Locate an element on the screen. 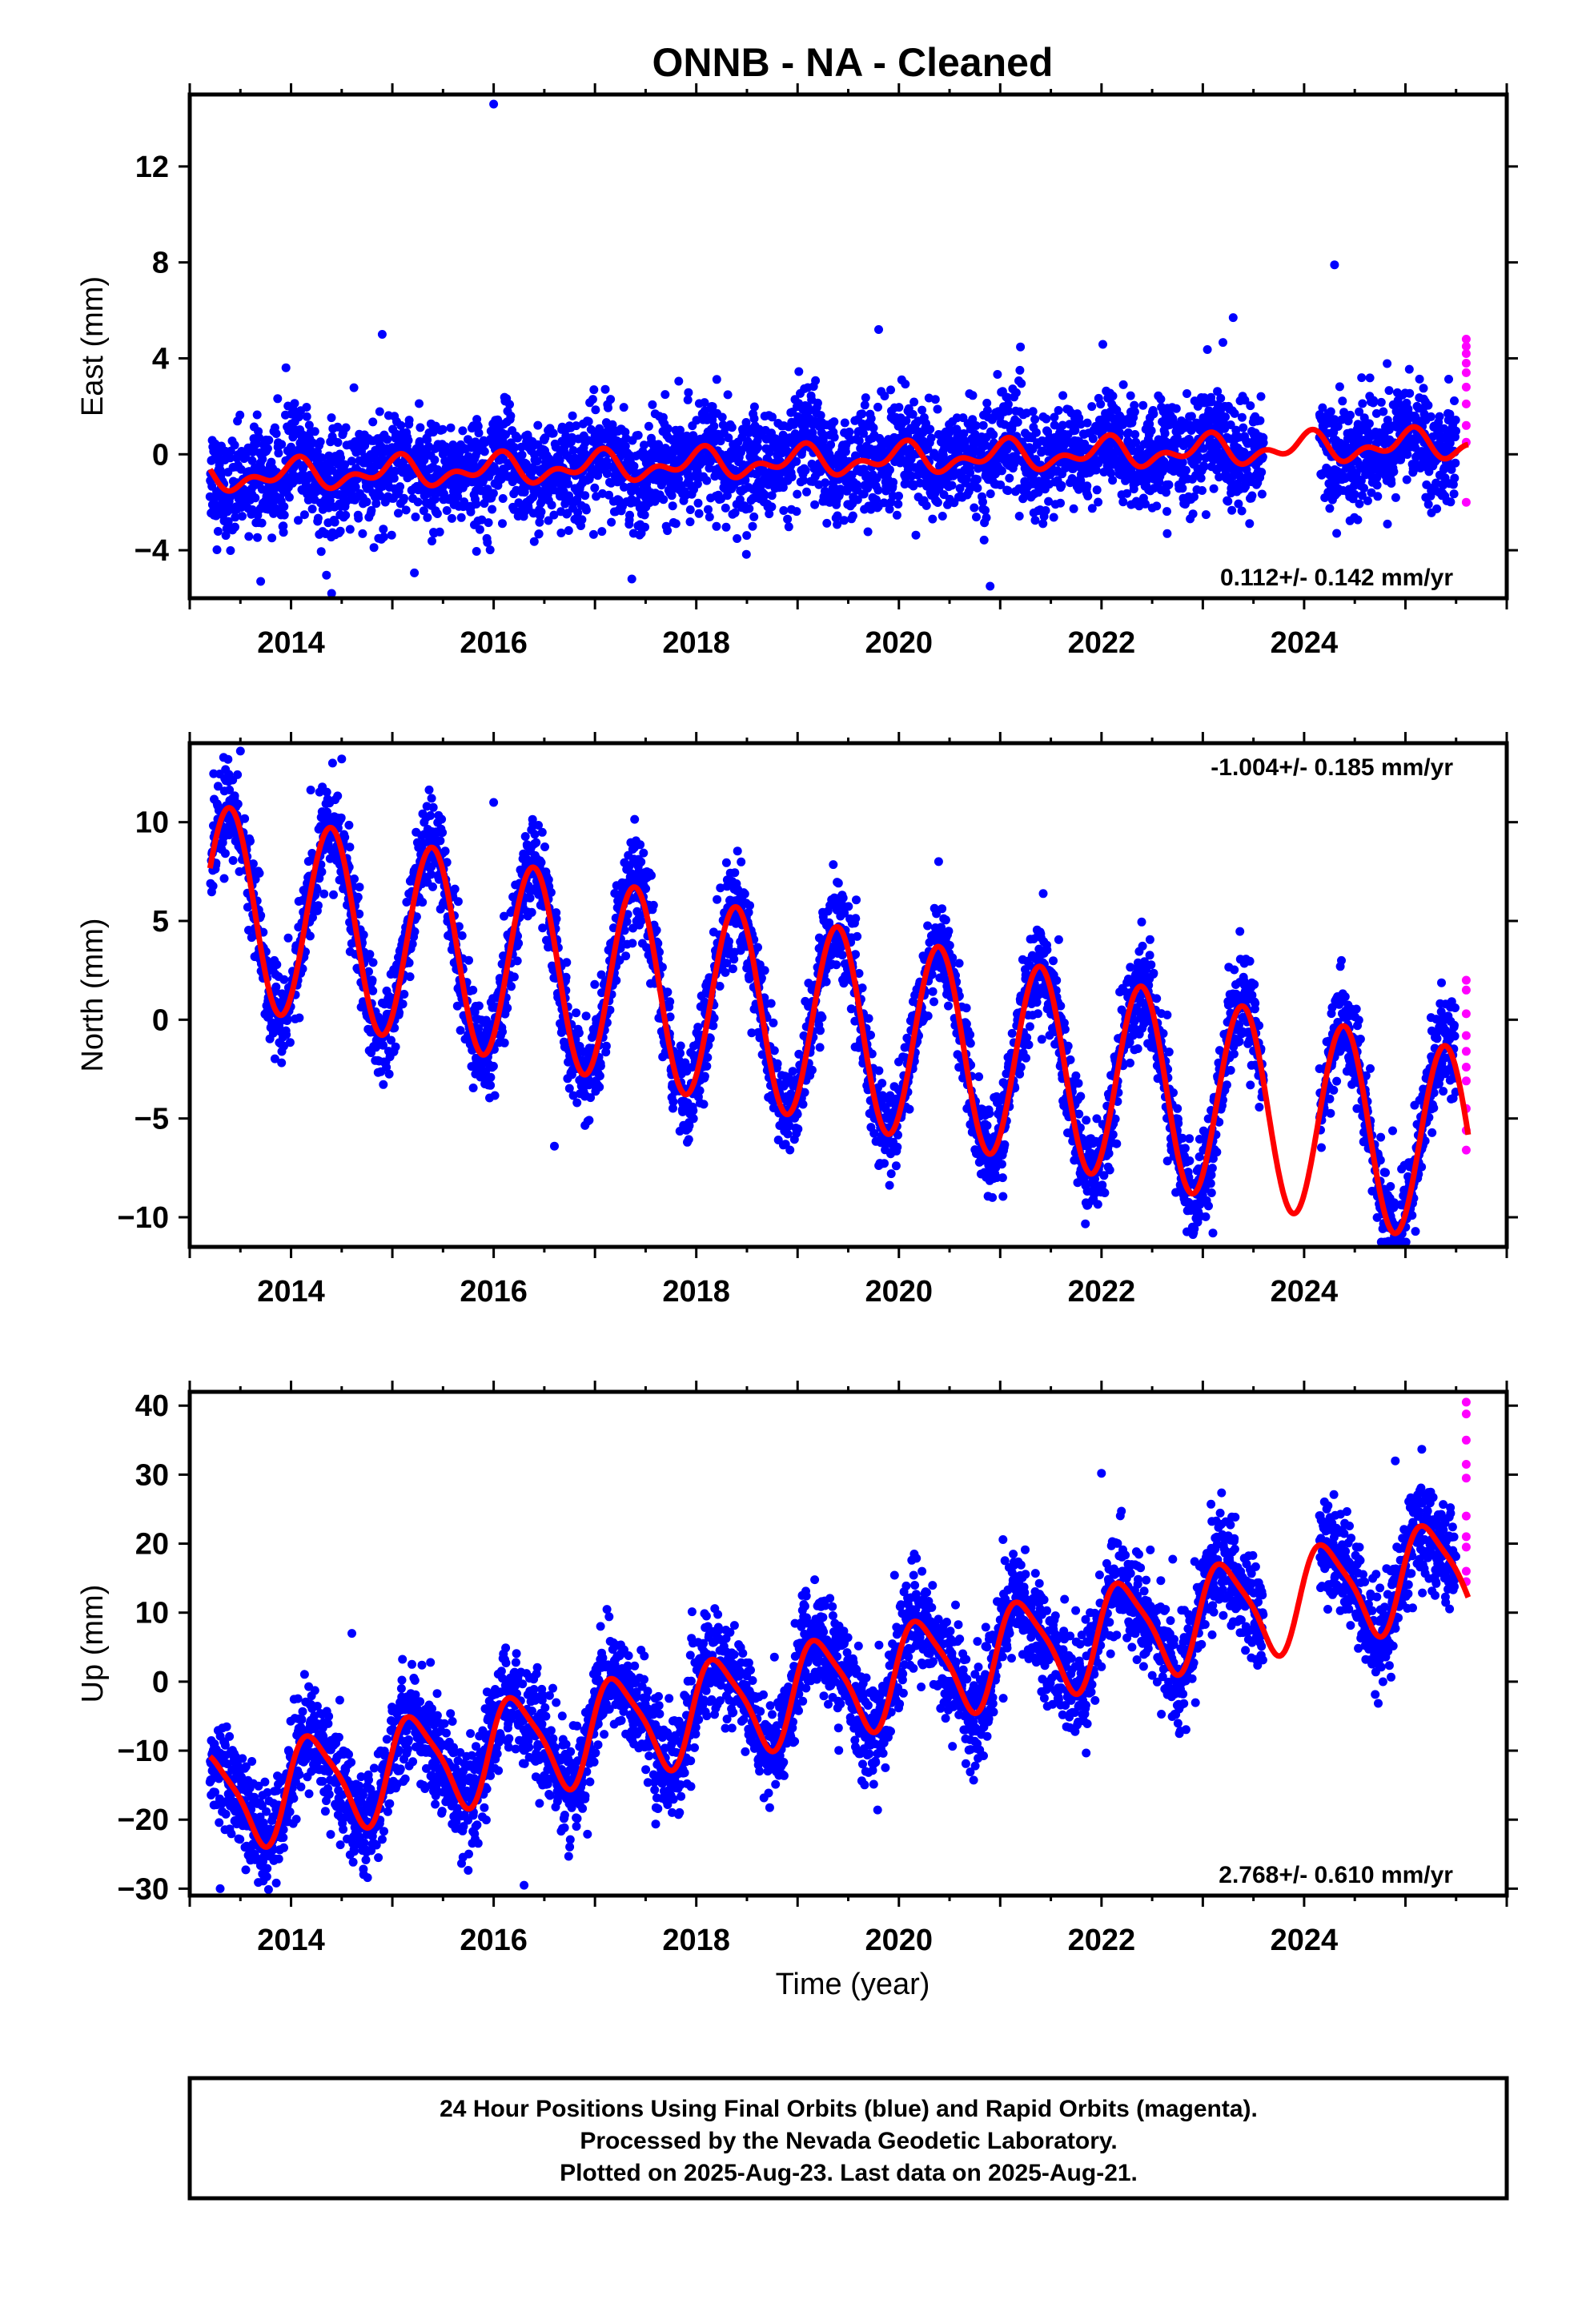 This screenshot has width=1582, height=2324. east-rate-label: 0.112+/- 0.142 mm/yr is located at coordinates (1336, 578).